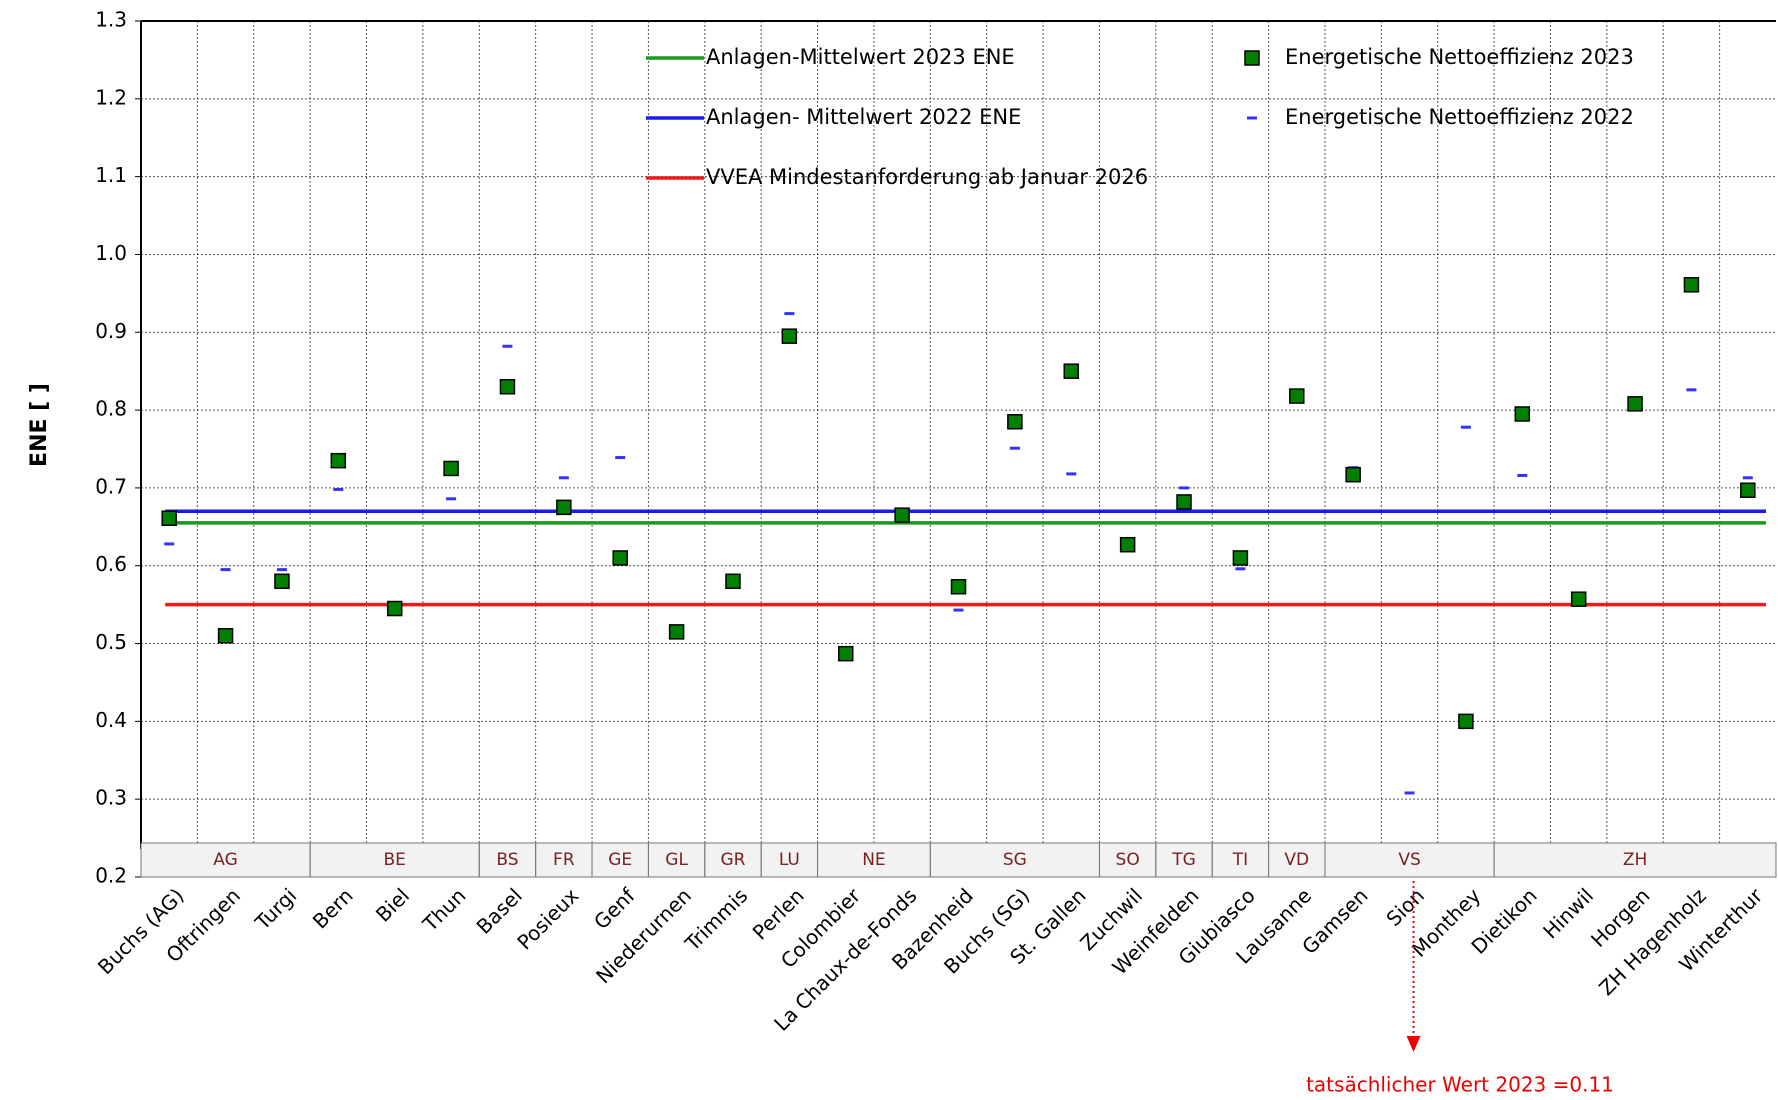  I want to click on x-tick-label: Sion, so click(1404, 906).